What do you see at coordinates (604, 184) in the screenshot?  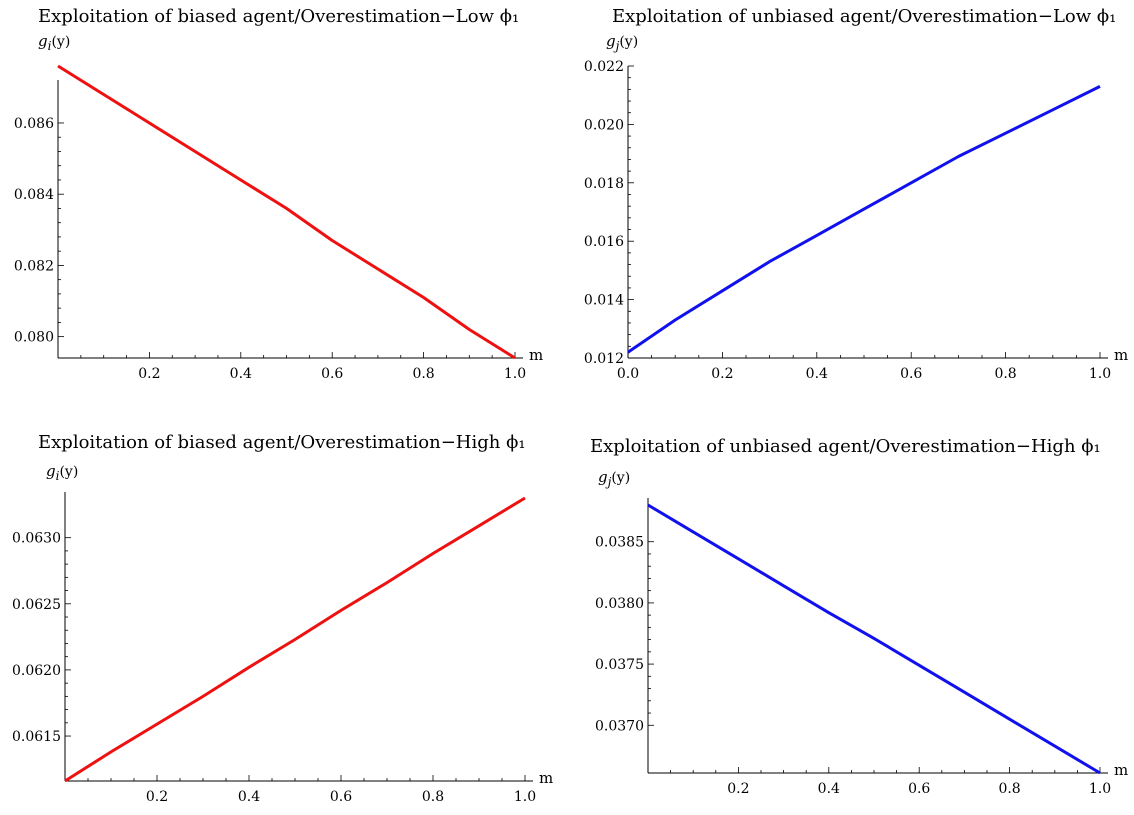 I see `y-tick-label: 0.018` at bounding box center [604, 184].